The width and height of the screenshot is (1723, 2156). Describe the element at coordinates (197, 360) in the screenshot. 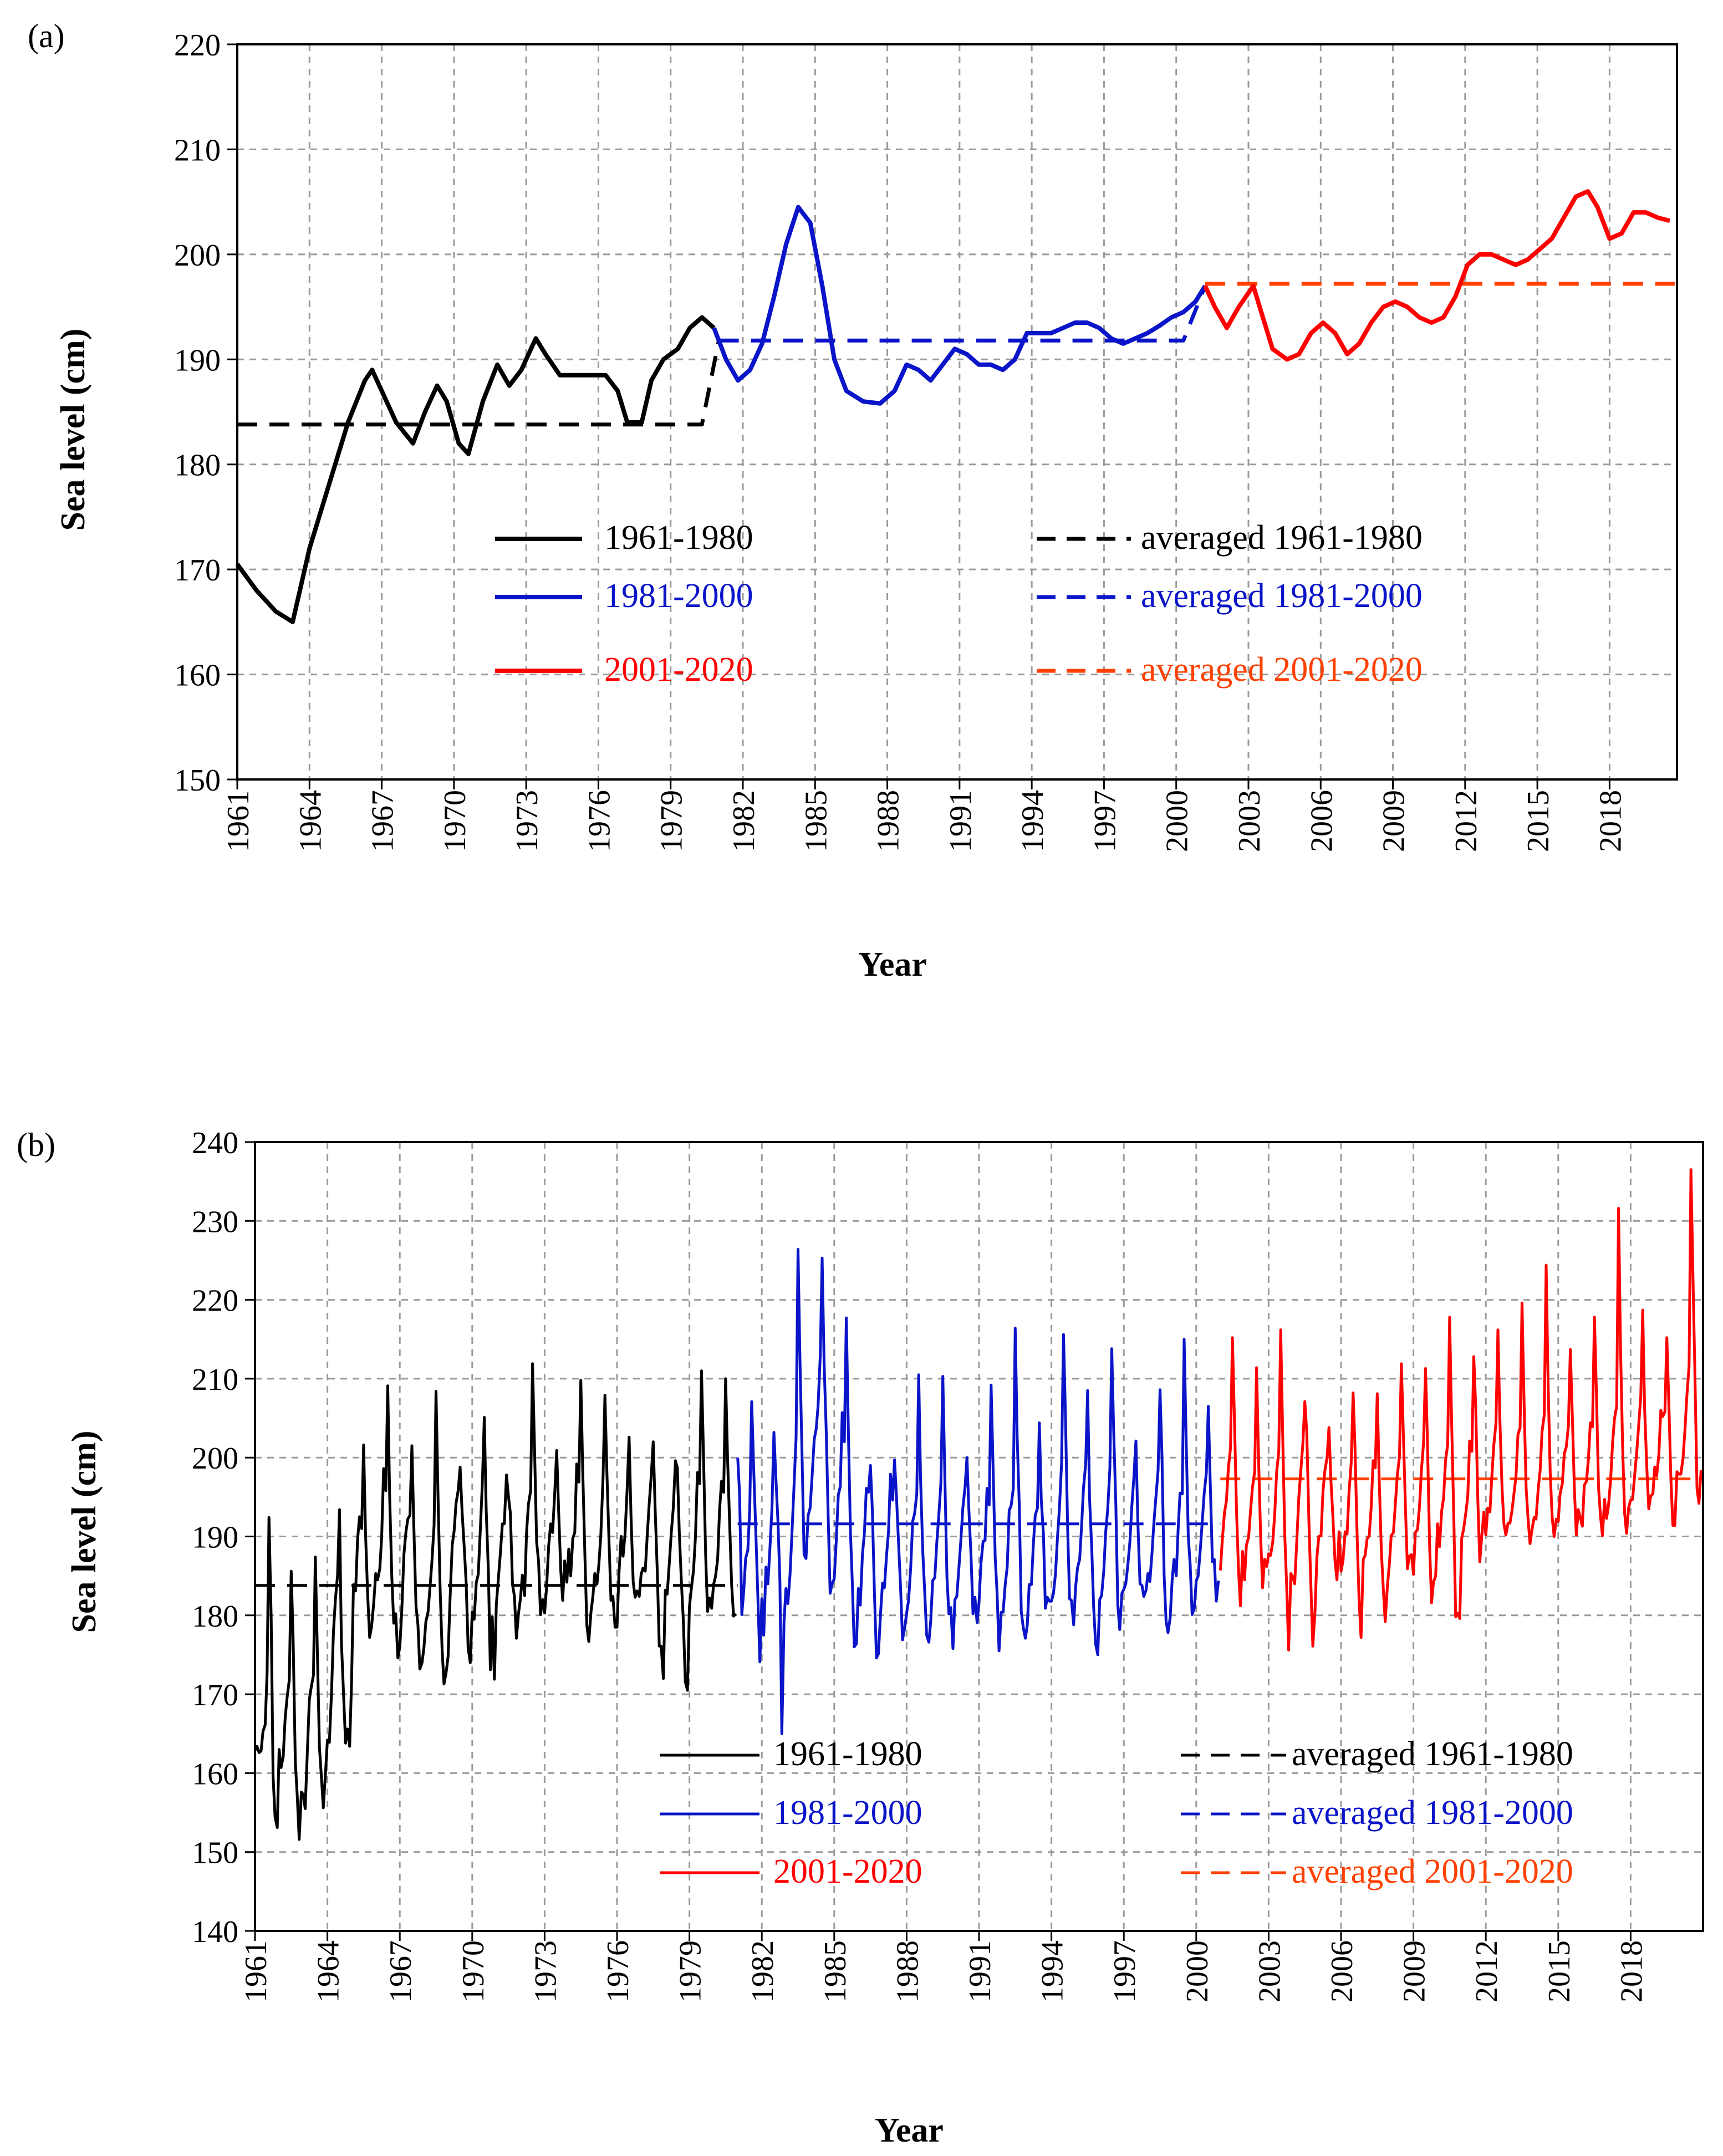

I see `y-tick-label: 190` at that location.